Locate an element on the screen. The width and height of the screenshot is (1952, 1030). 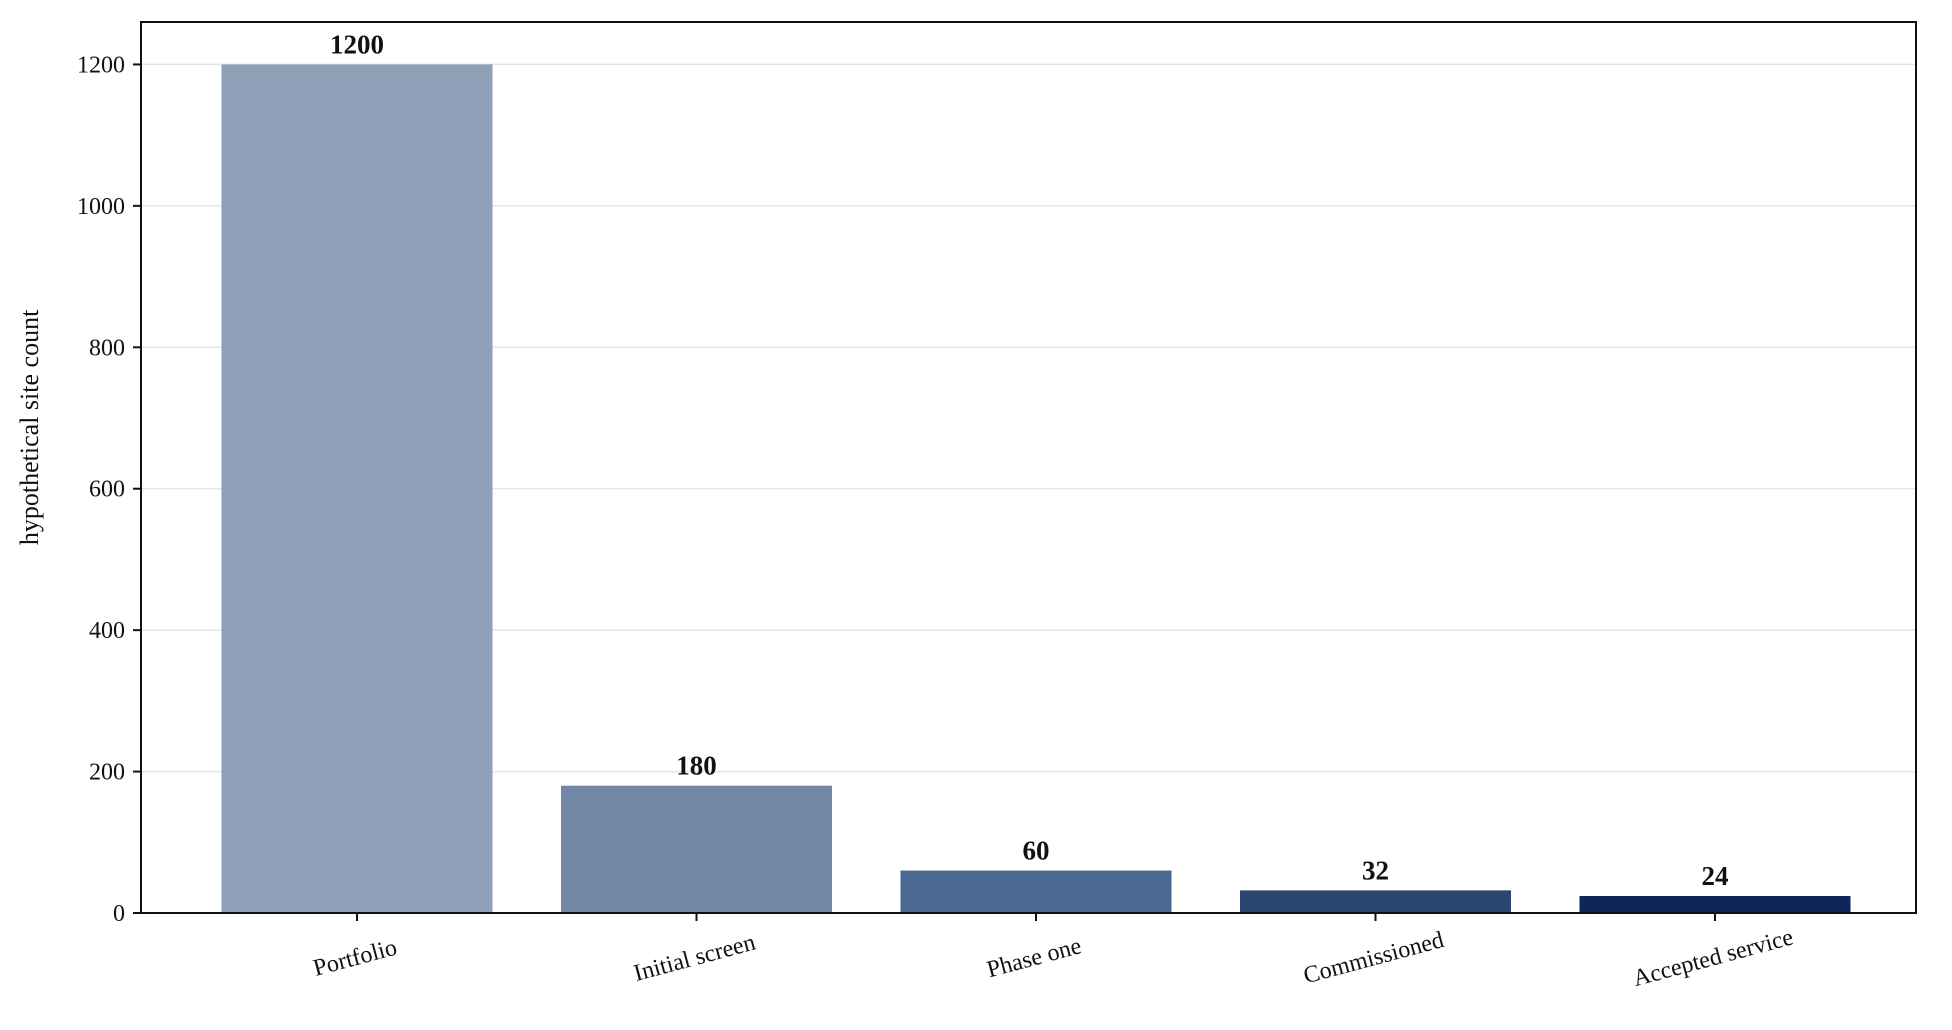
x-tick-label: Phase one is located at coordinates (1034, 958).